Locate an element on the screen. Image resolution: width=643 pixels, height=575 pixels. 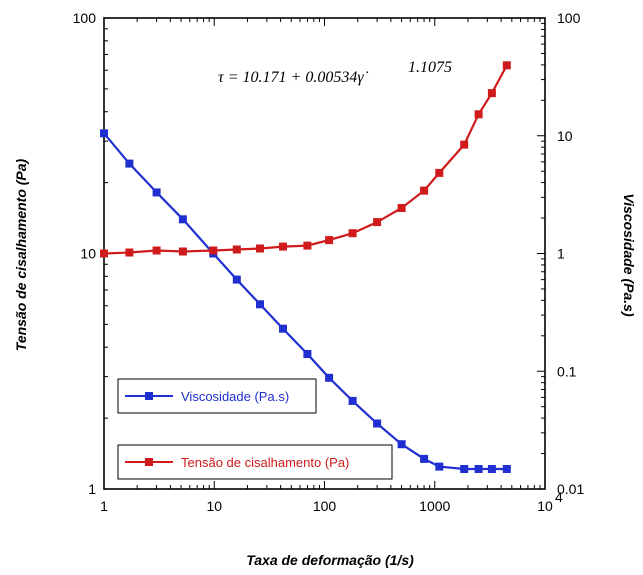
y2-tick-label: 0.1 is located at coordinates (567, 371).